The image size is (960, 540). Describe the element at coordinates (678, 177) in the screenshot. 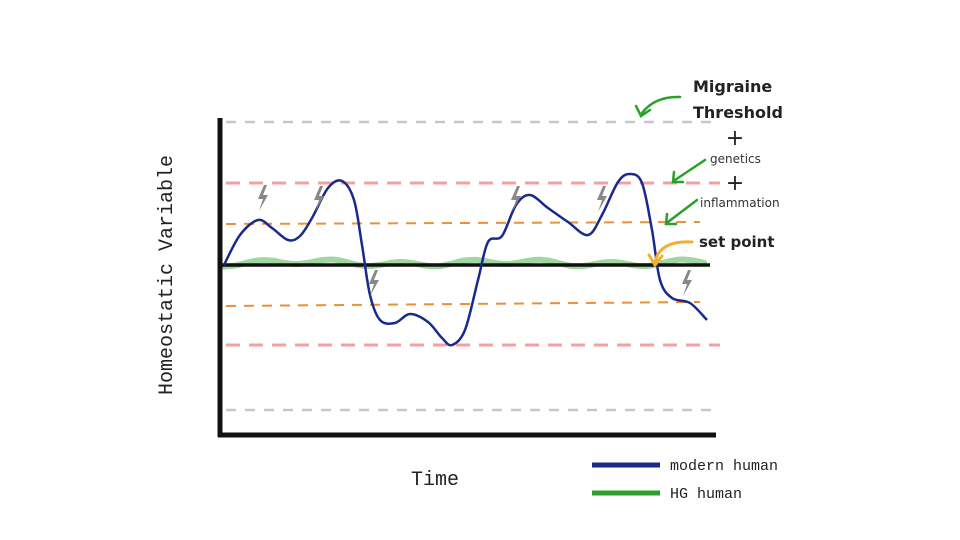

I see `genetics-arrowhead` at that location.